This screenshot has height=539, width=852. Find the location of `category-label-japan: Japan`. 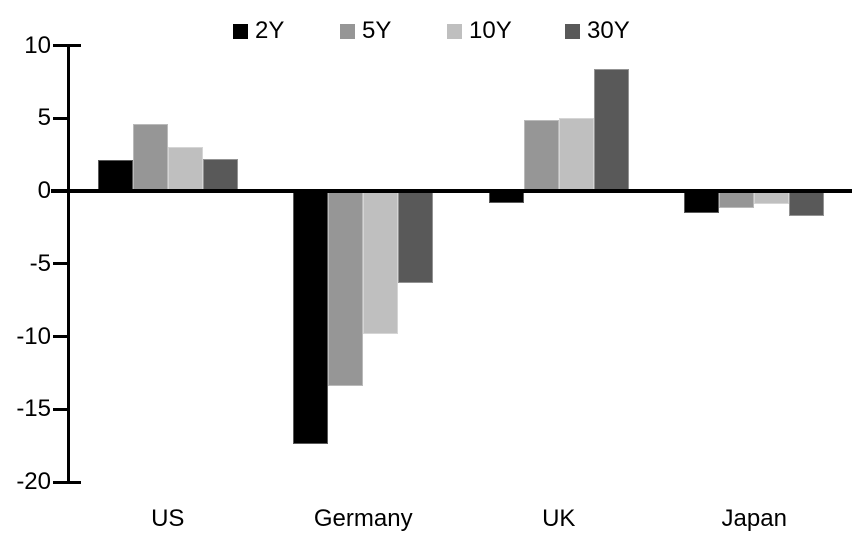

category-label-japan: Japan is located at coordinates (754, 518).